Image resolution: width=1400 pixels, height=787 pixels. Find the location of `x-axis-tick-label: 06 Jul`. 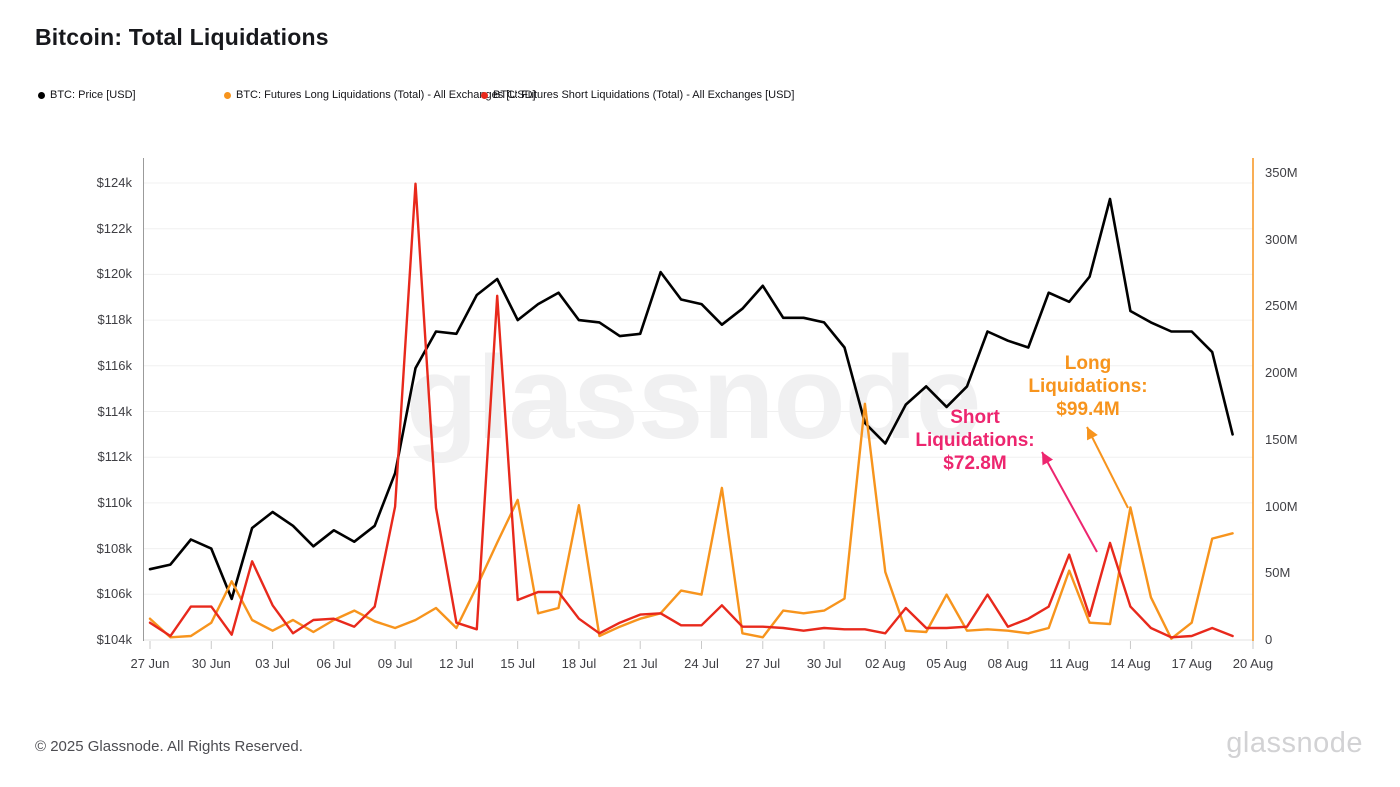

x-axis-tick-label: 06 Jul is located at coordinates (334, 663).